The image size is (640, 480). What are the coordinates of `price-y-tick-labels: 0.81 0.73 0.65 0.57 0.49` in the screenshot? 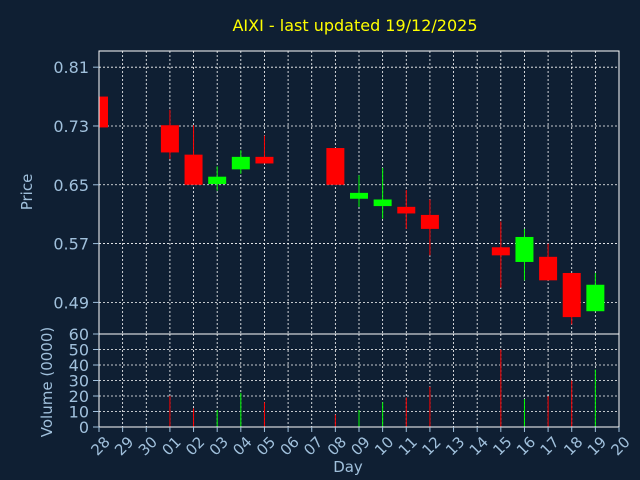 It's located at (76, 185).